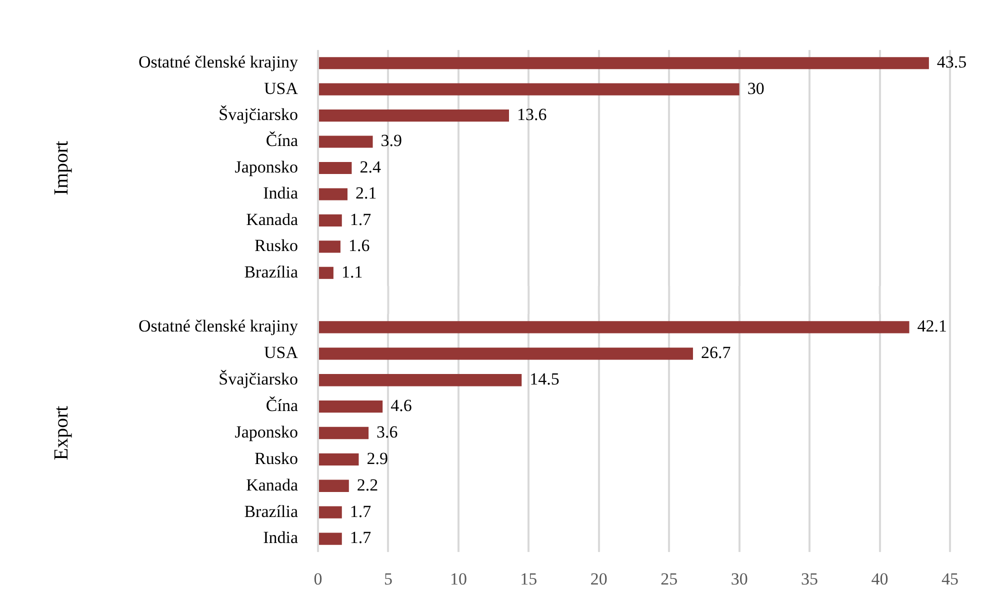 The width and height of the screenshot is (984, 606). What do you see at coordinates (809, 579) in the screenshot?
I see `x-tick-label: 35` at bounding box center [809, 579].